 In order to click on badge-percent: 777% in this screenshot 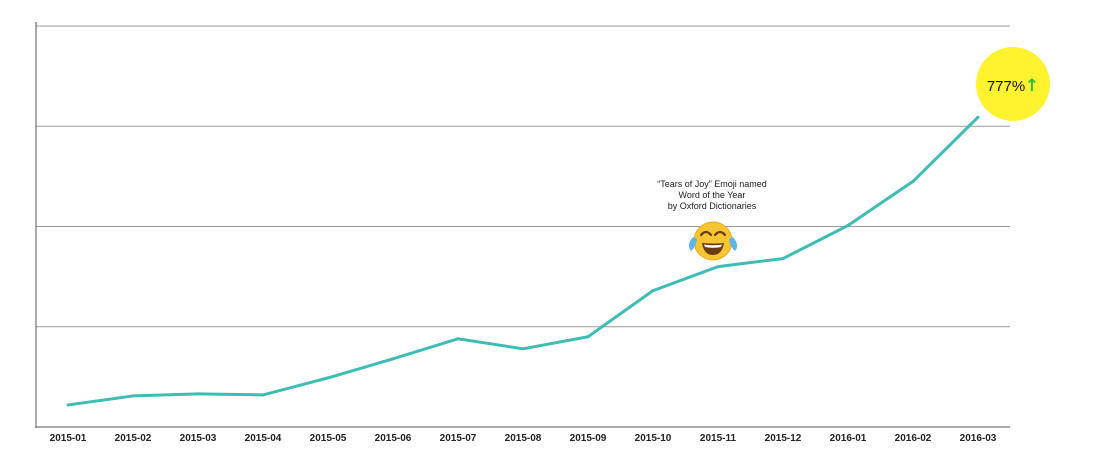, I will do `click(1006, 86)`.